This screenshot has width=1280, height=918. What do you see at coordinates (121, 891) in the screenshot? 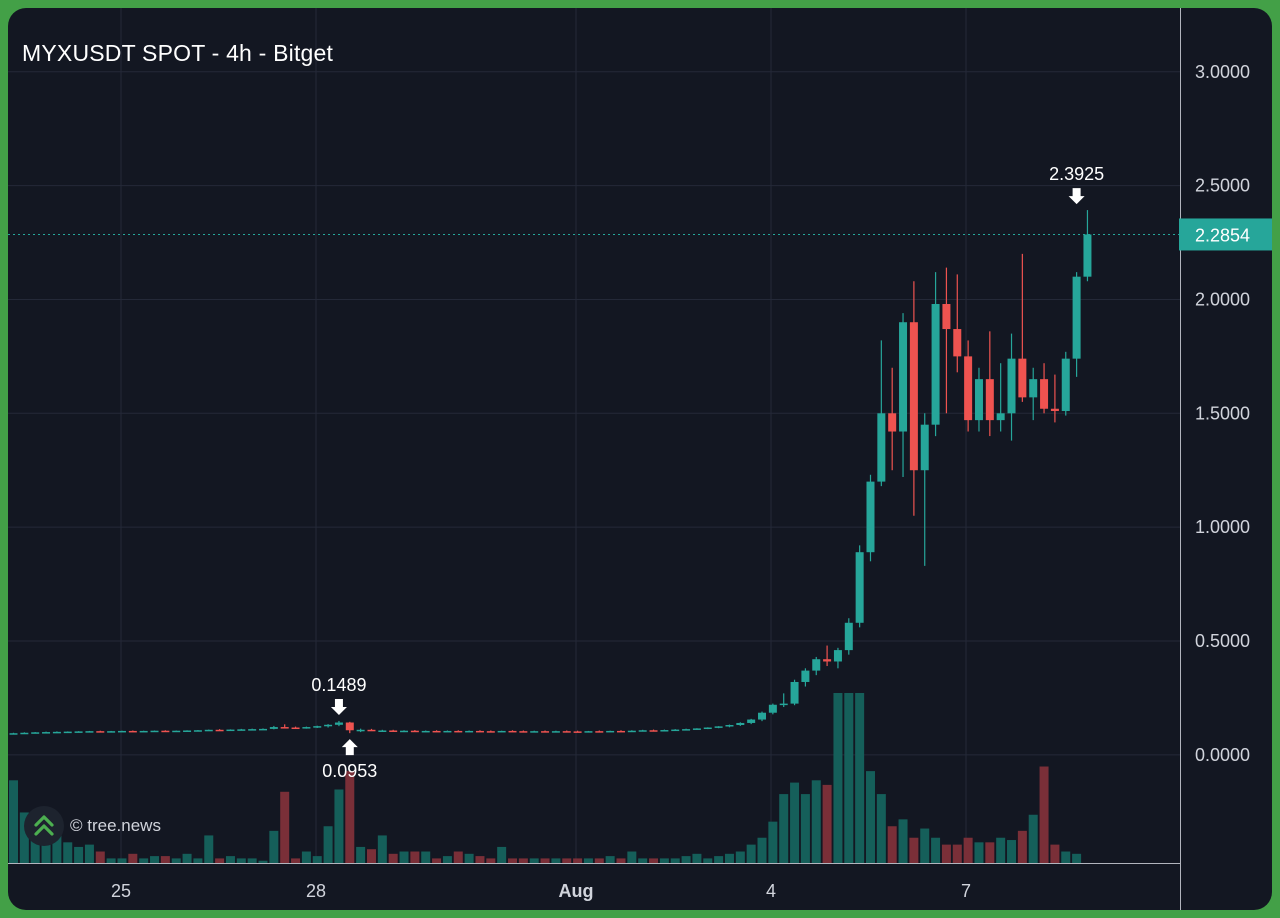
I see `x-tick-label: 25` at bounding box center [121, 891].